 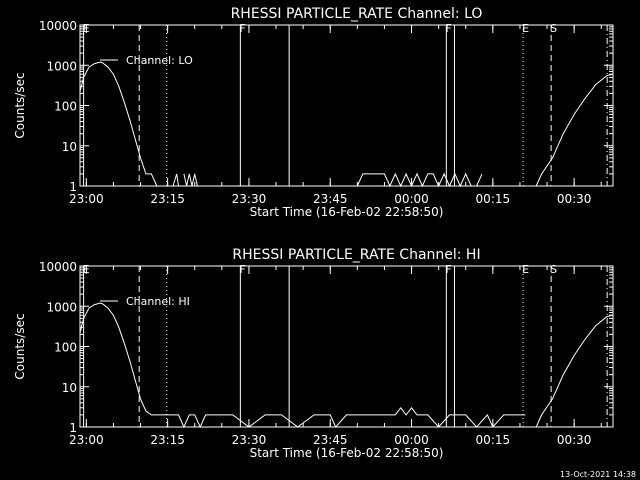 What do you see at coordinates (356, 255) in the screenshot?
I see `chart-title: RHESSI PARTICLE_RATE Channel: HI` at bounding box center [356, 255].